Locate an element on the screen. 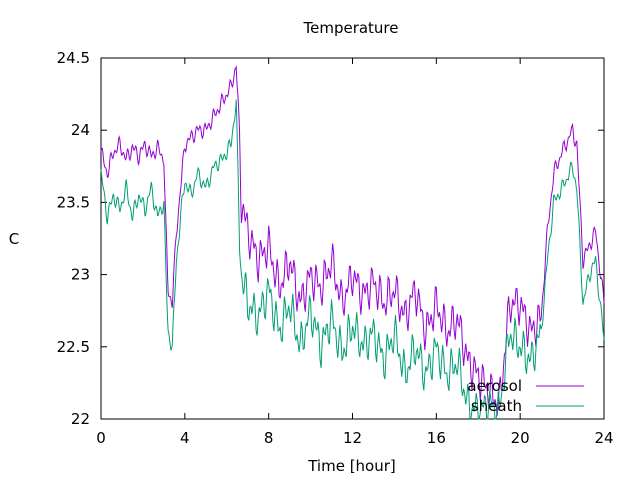 The width and height of the screenshot is (640, 480). y-tick-label: 22.5 is located at coordinates (73, 347).